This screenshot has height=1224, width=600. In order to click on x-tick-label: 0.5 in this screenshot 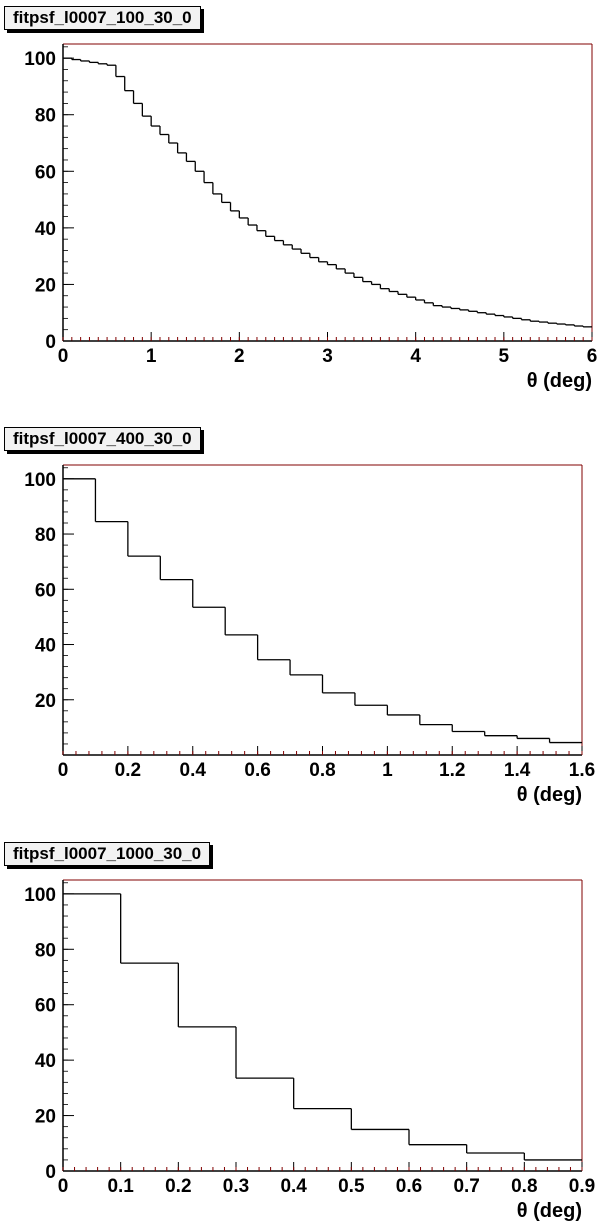, I will do `click(351, 1186)`.